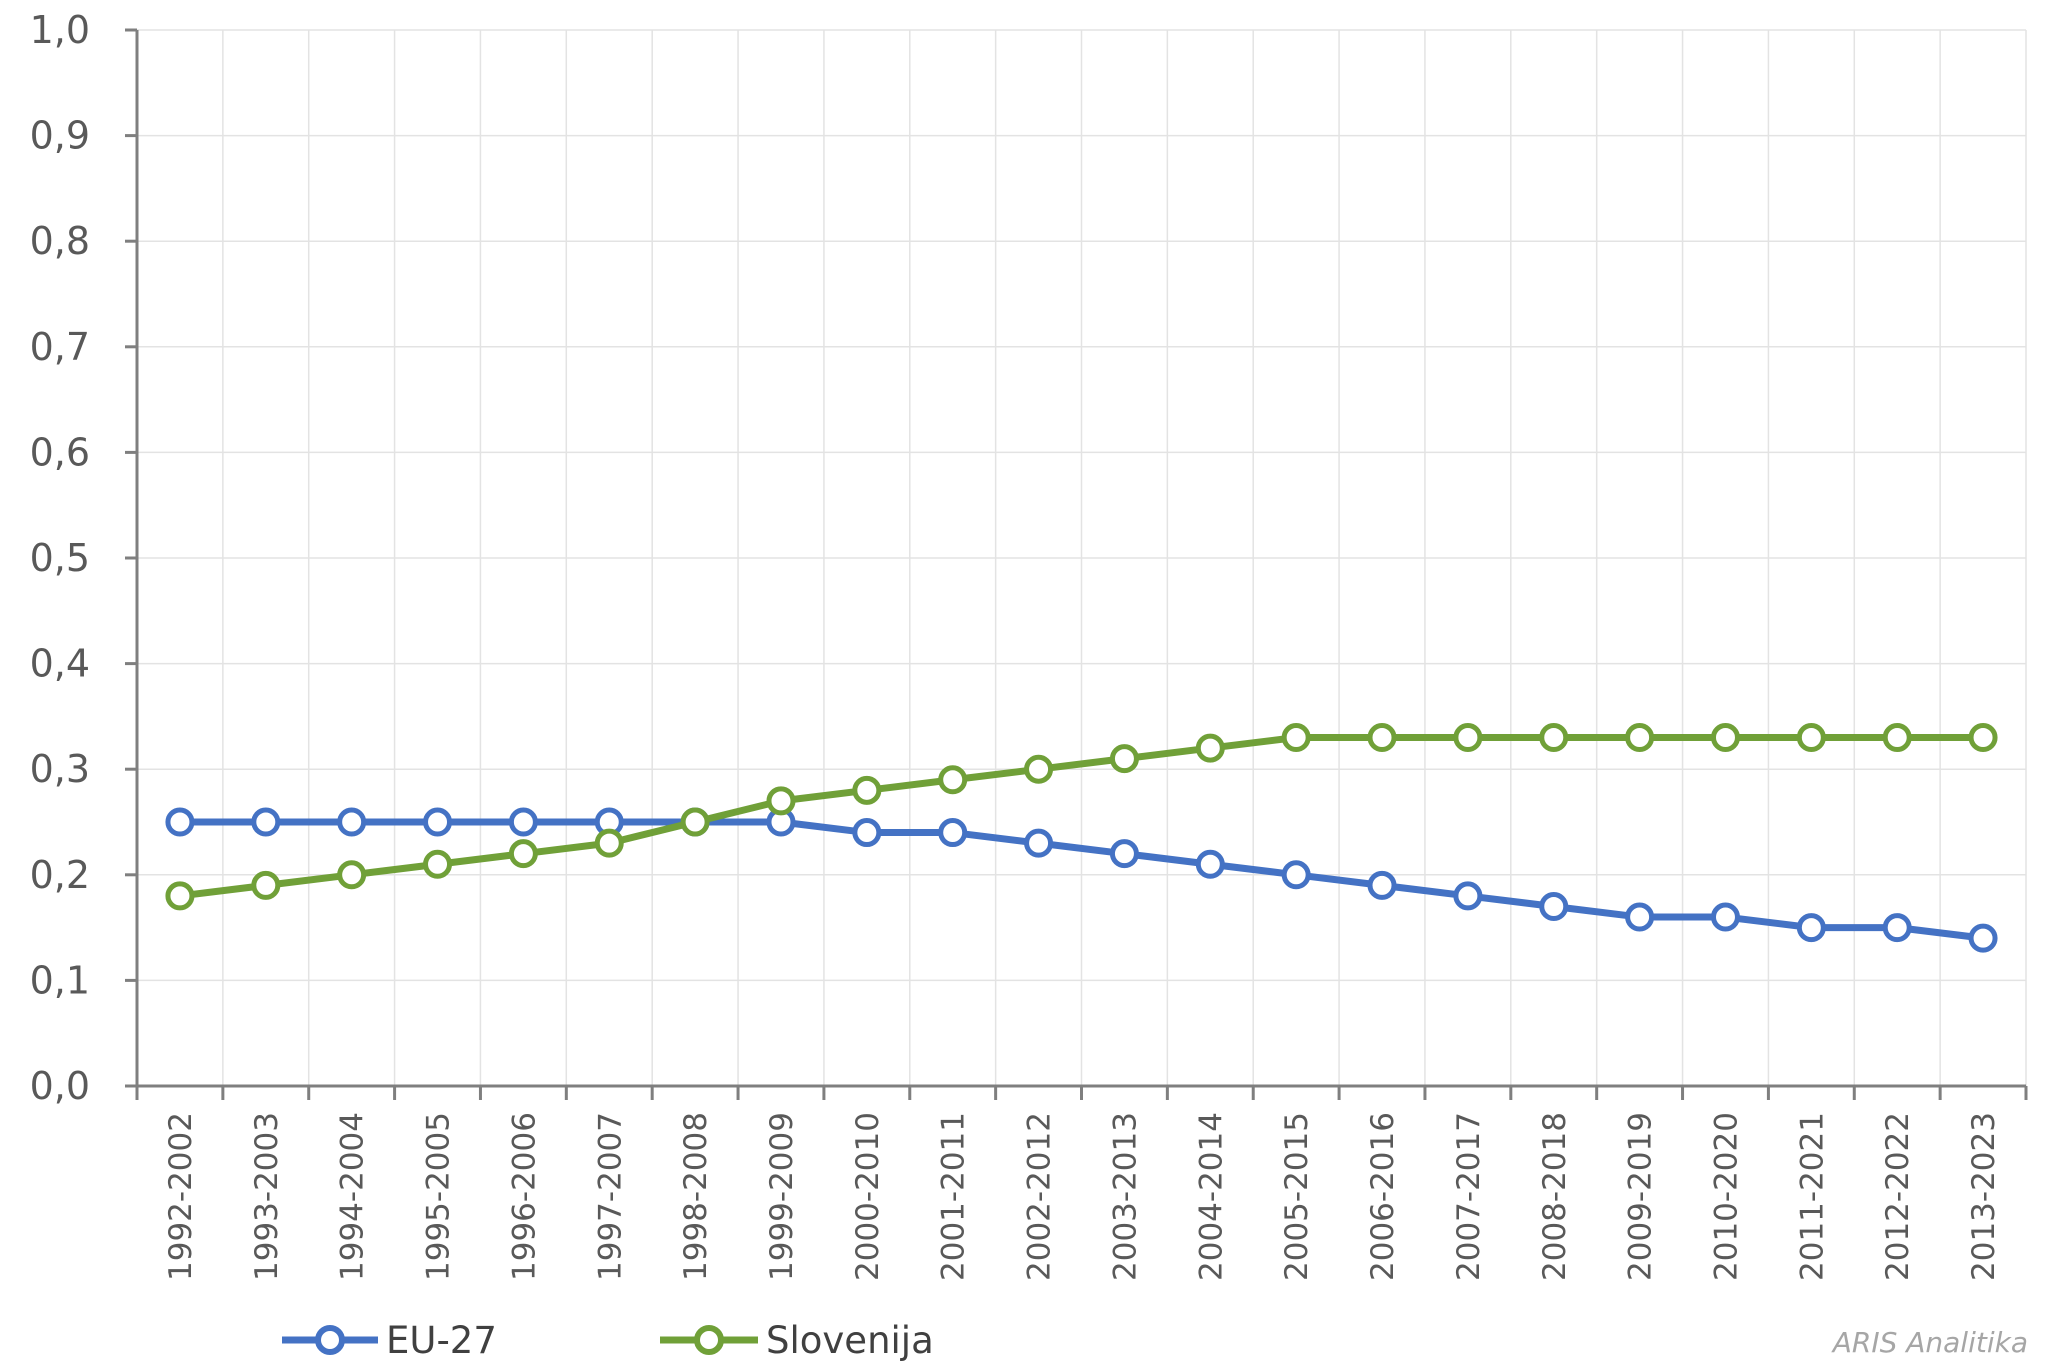 This screenshot has width=2048, height=1366. I want to click on legend-label-eu27: EU-27, so click(441, 1340).